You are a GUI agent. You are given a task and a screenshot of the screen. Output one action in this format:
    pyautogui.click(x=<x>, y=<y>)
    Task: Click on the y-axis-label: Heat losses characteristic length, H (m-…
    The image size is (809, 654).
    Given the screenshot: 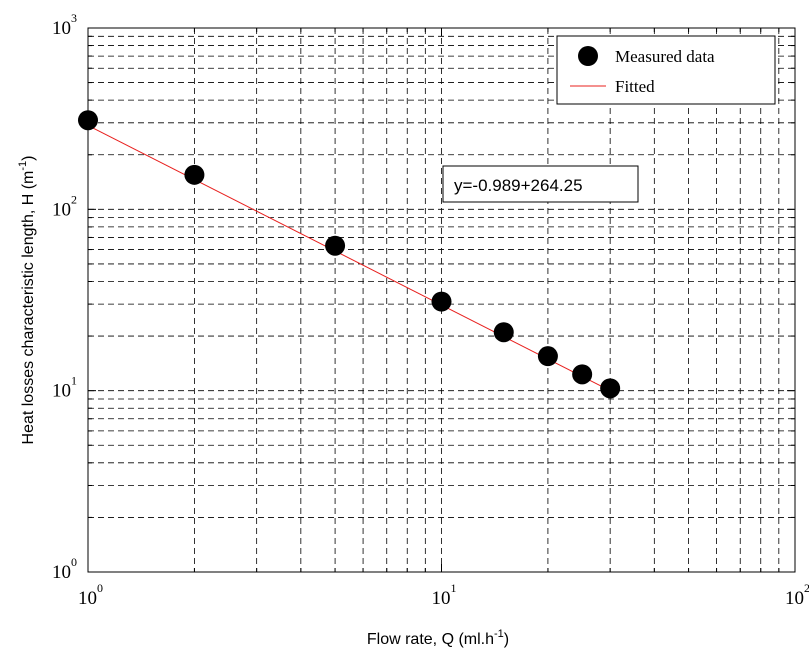 What is the action you would take?
    pyautogui.click(x=27, y=300)
    